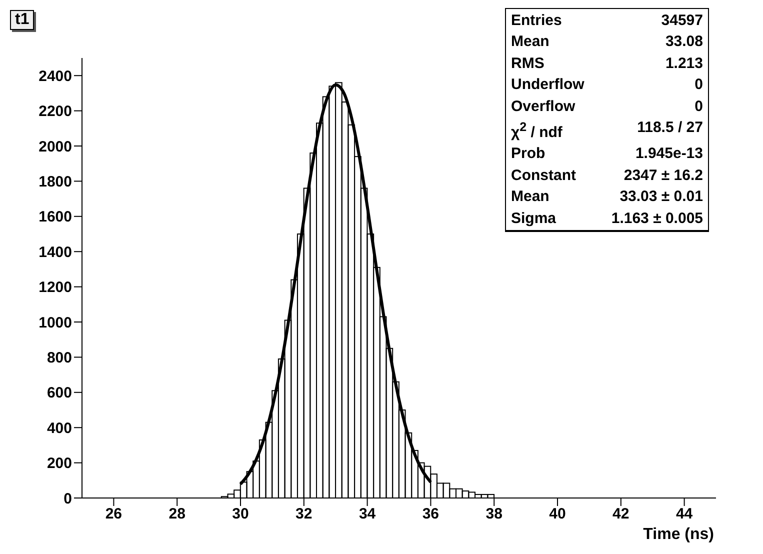 The height and width of the screenshot is (554, 763). Describe the element at coordinates (621, 514) in the screenshot. I see `x-tick-label: 42` at that location.